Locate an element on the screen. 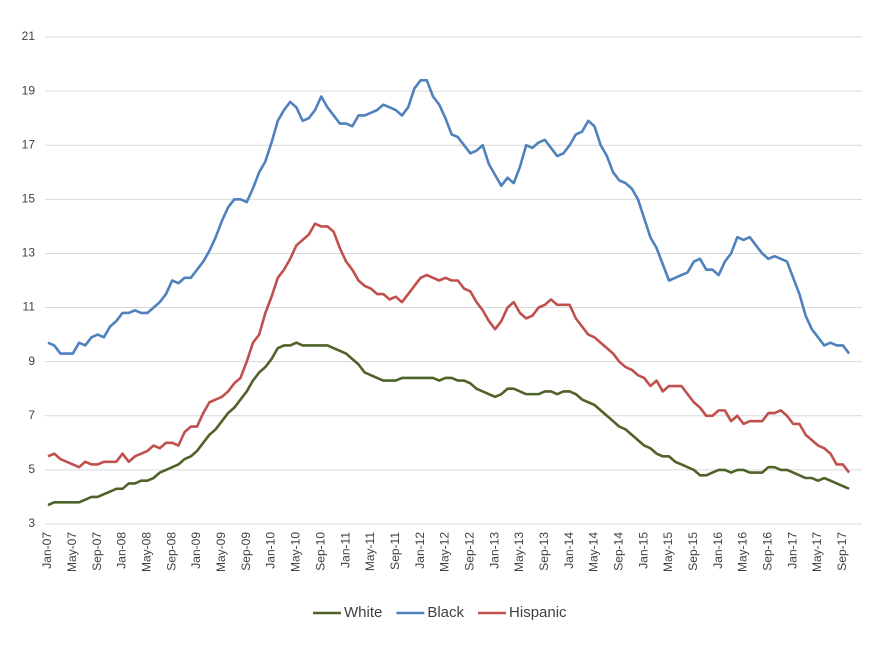  x-tick-label: Jan-10 is located at coordinates (271, 550).